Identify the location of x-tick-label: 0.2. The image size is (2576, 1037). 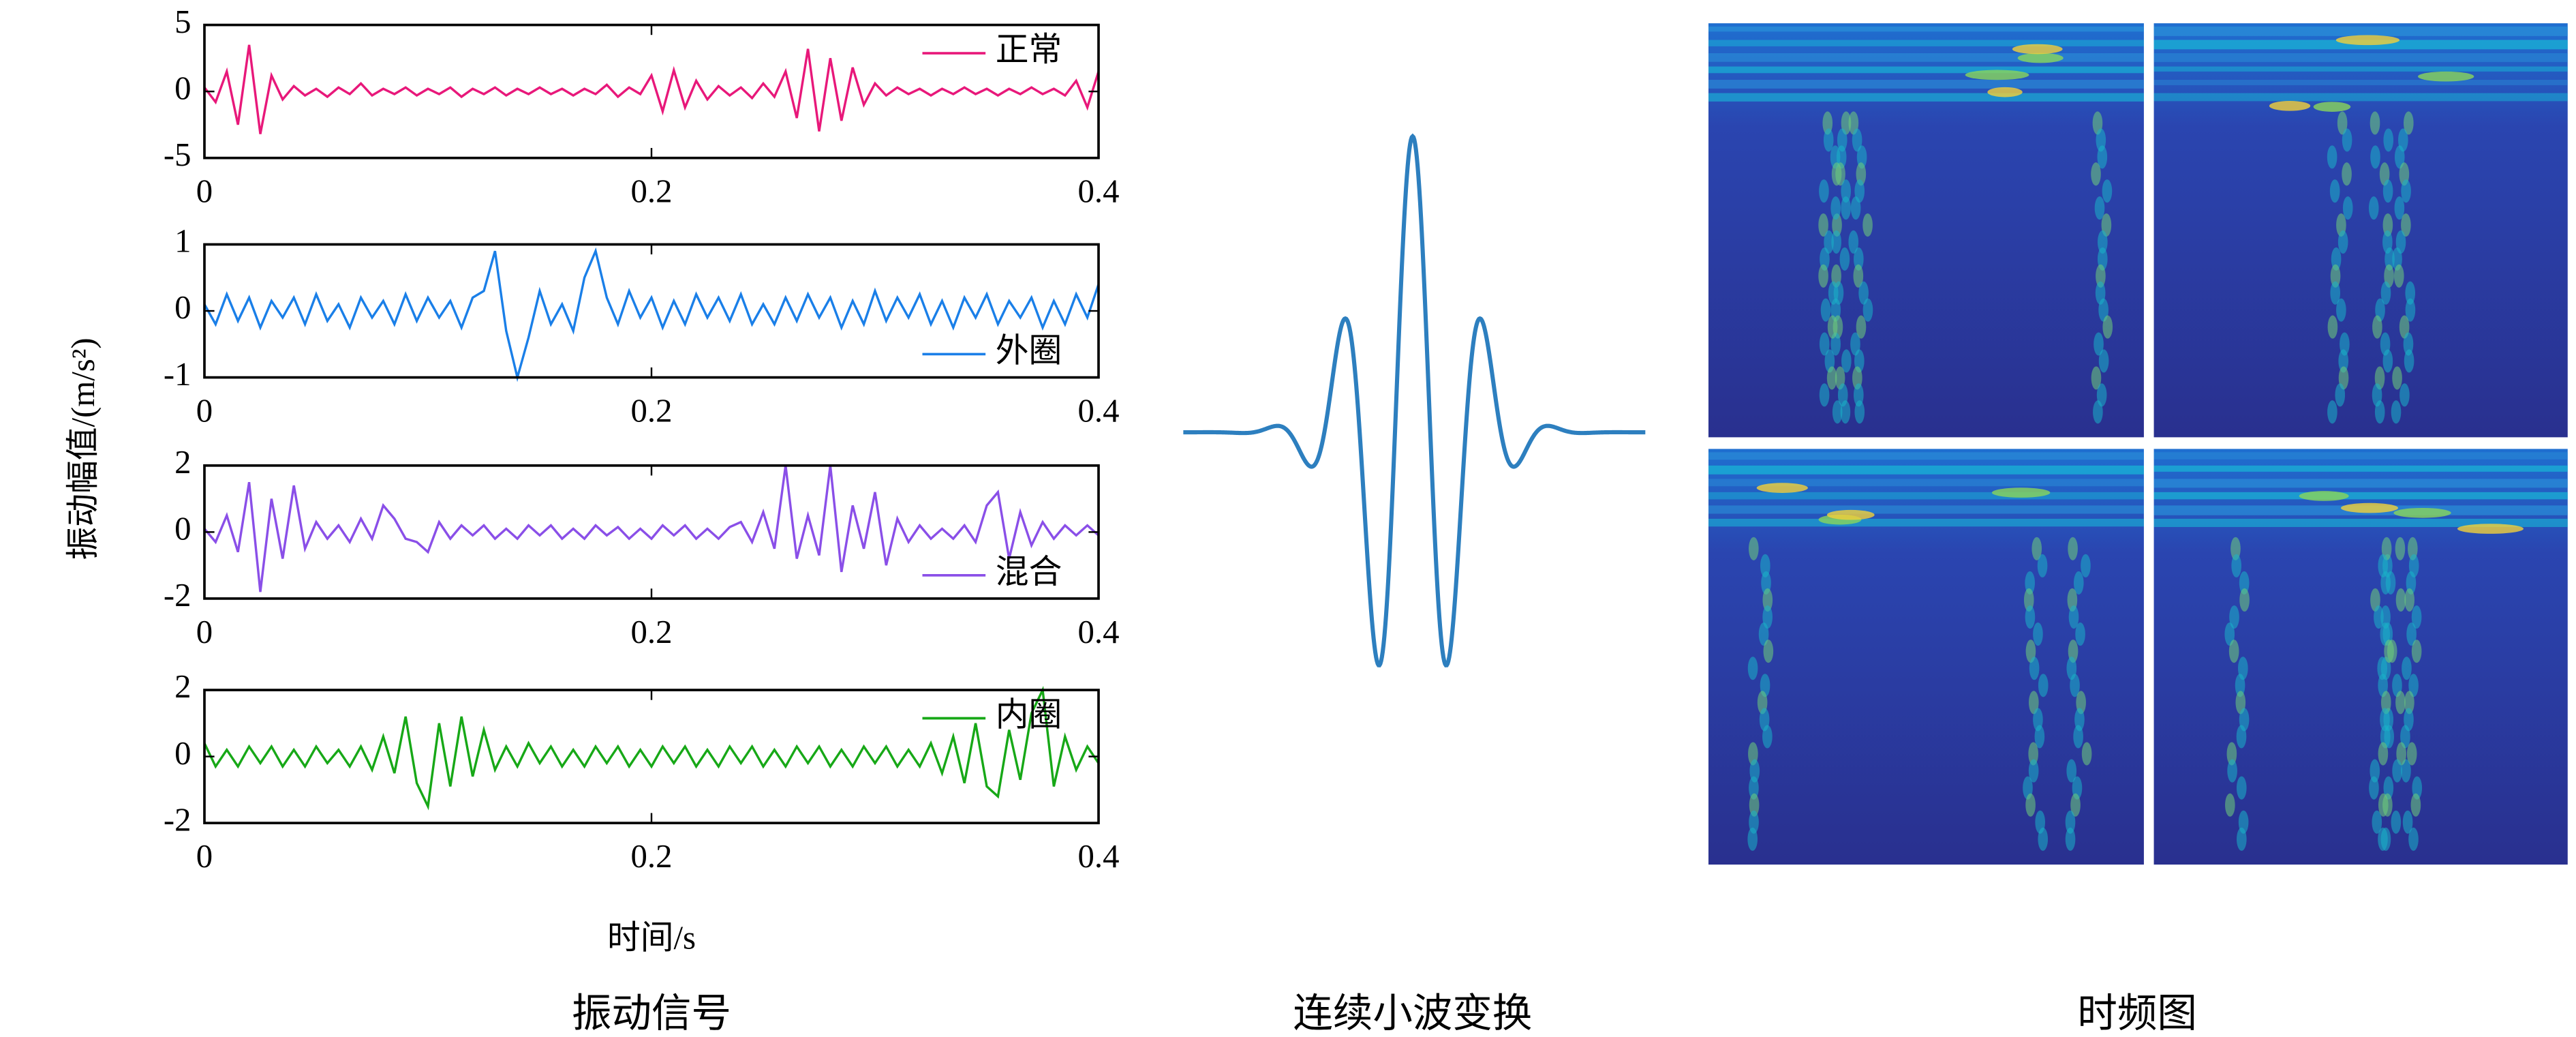
(652, 856).